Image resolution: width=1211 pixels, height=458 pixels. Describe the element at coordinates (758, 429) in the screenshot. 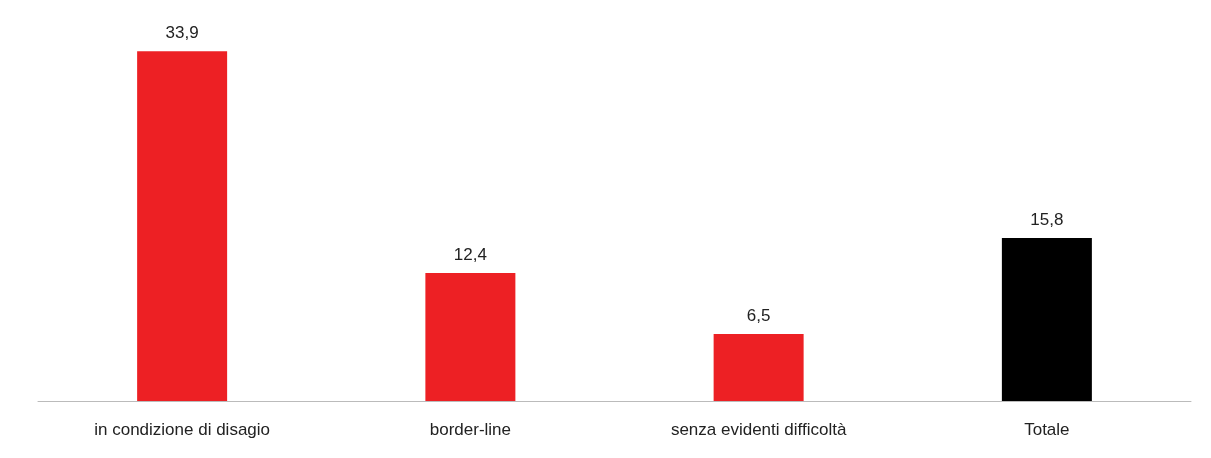

I see `x-tick-label: senza evidenti difficoltà` at that location.